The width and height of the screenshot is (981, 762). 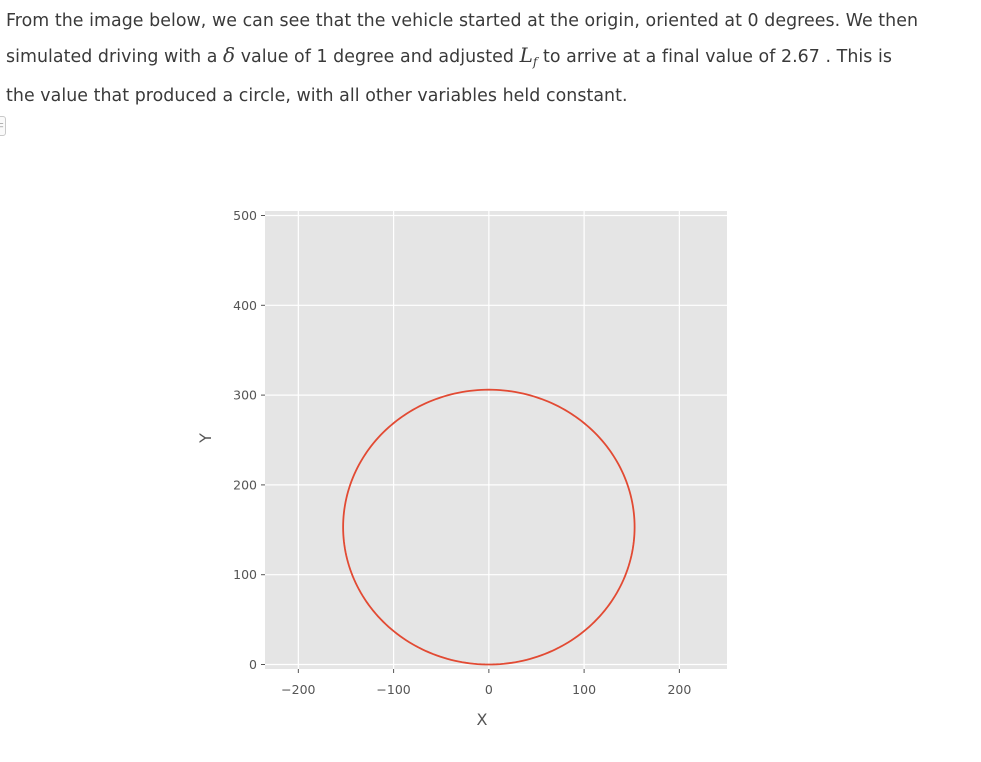 What do you see at coordinates (482, 719) in the screenshot?
I see `x-axis-label: X` at bounding box center [482, 719].